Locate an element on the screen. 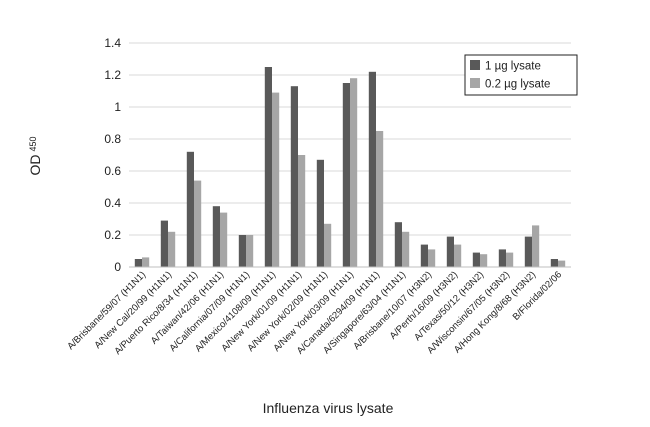 The height and width of the screenshot is (427, 650). y-axis-title-sub: 450 is located at coordinates (33, 143).